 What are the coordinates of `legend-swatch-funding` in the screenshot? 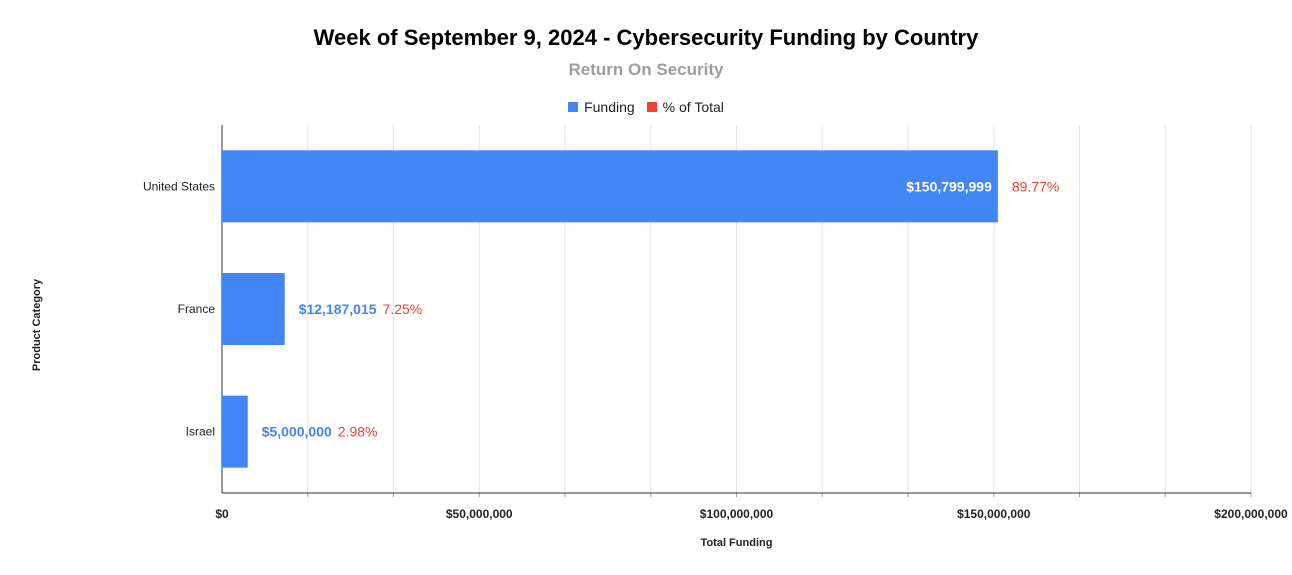 It's located at (573, 107).